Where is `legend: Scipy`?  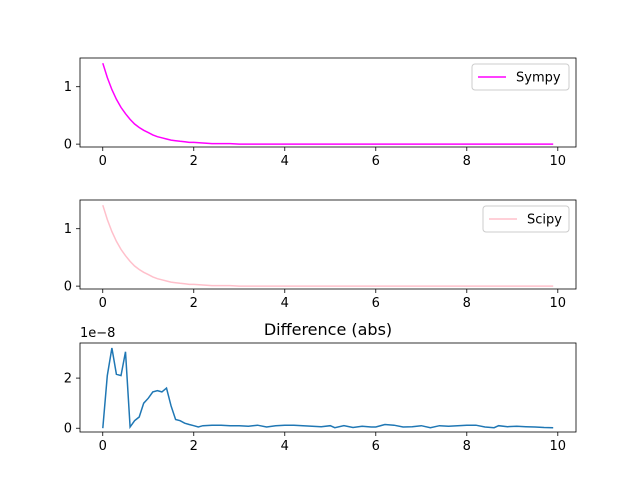
legend: Scipy is located at coordinates (526, 219).